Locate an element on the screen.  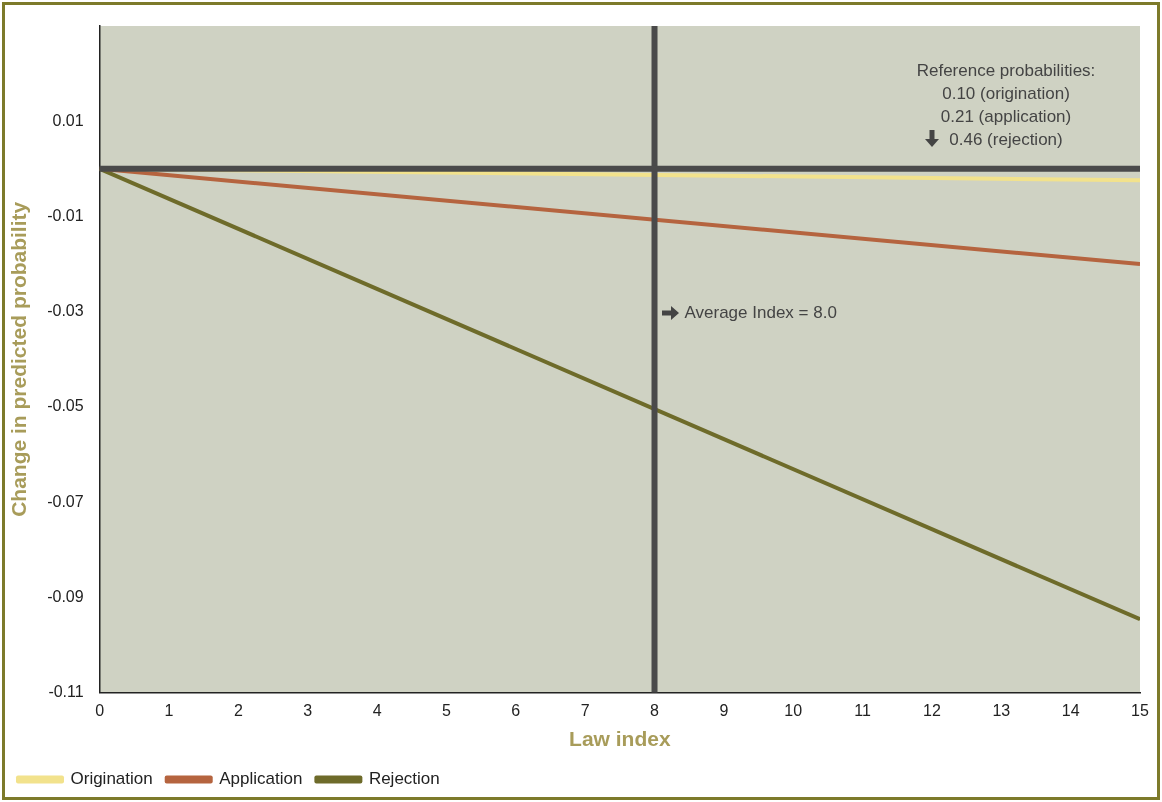
x-tick-label: 2 is located at coordinates (238, 710).